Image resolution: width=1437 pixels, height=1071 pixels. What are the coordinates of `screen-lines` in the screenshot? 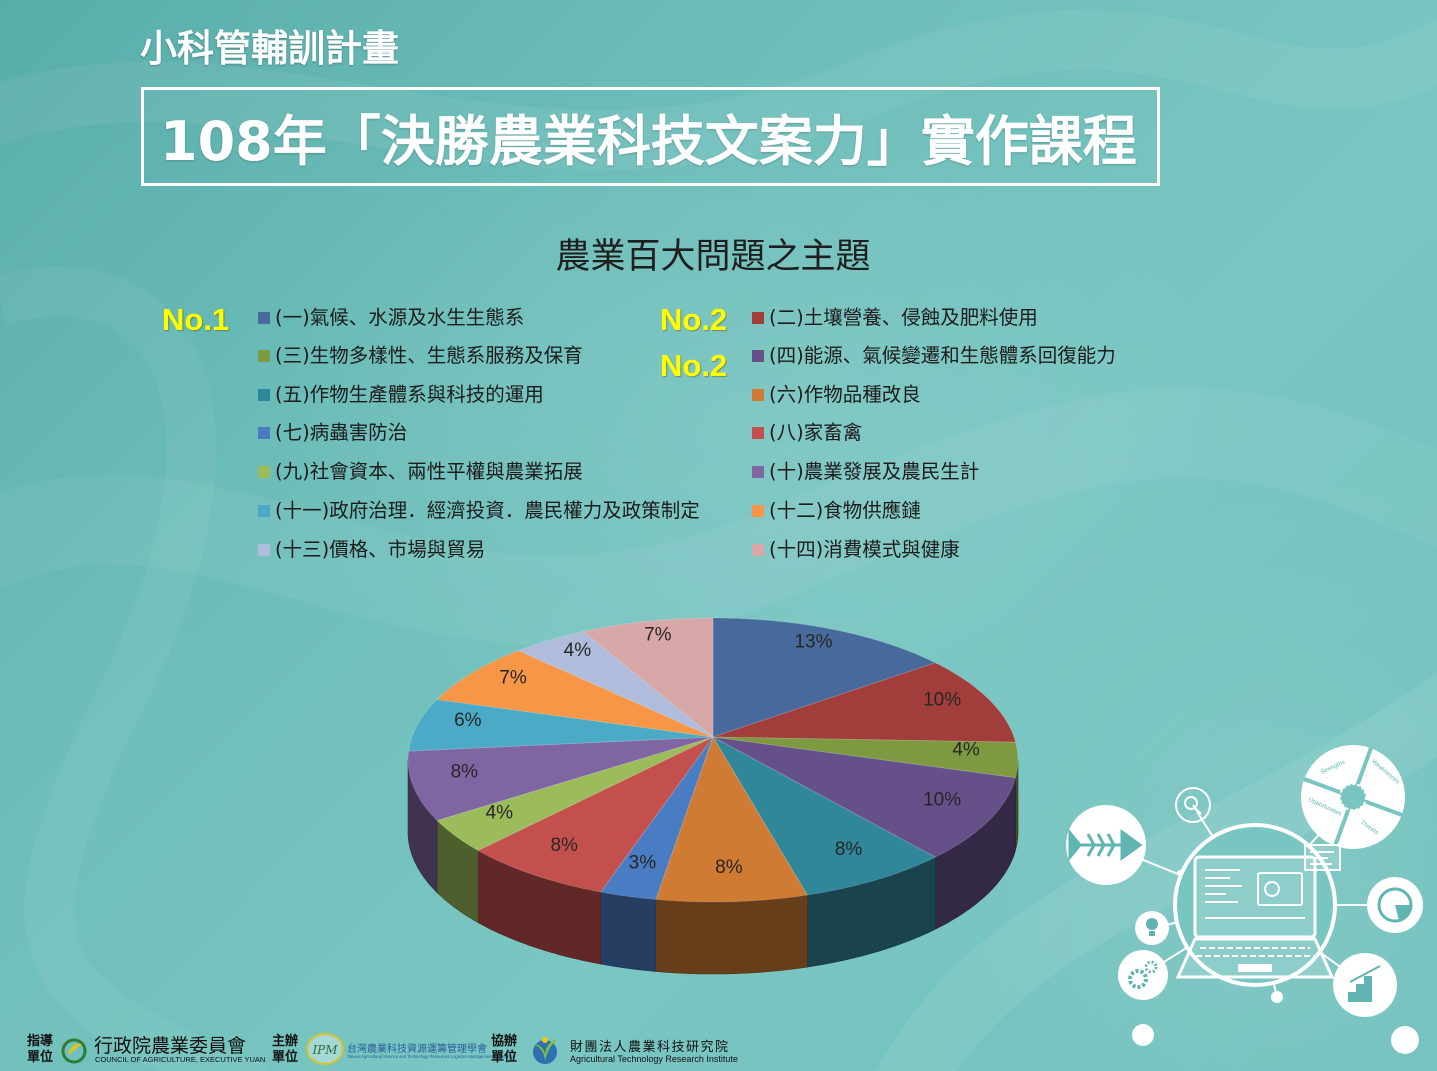 It's located at (1255, 894).